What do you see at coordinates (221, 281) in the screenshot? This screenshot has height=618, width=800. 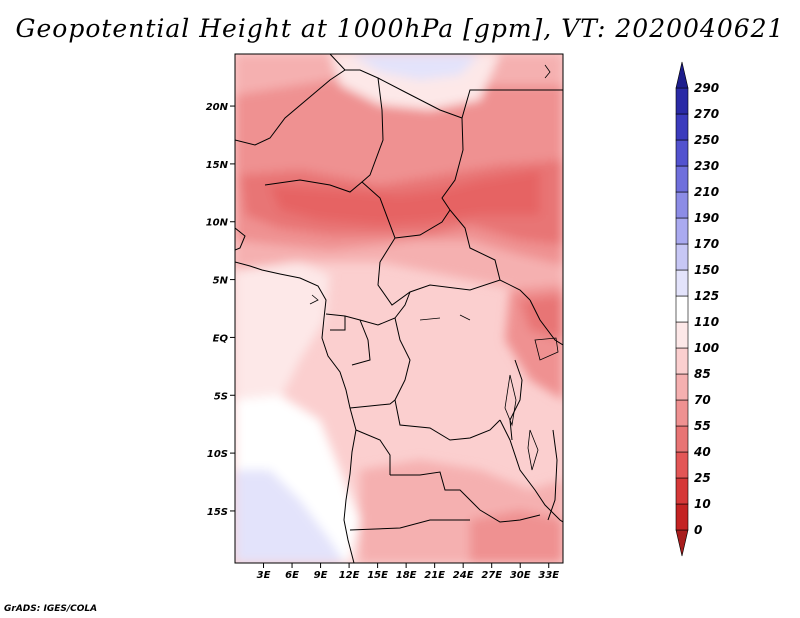 I see `y-tick-label: 5N` at bounding box center [221, 281].